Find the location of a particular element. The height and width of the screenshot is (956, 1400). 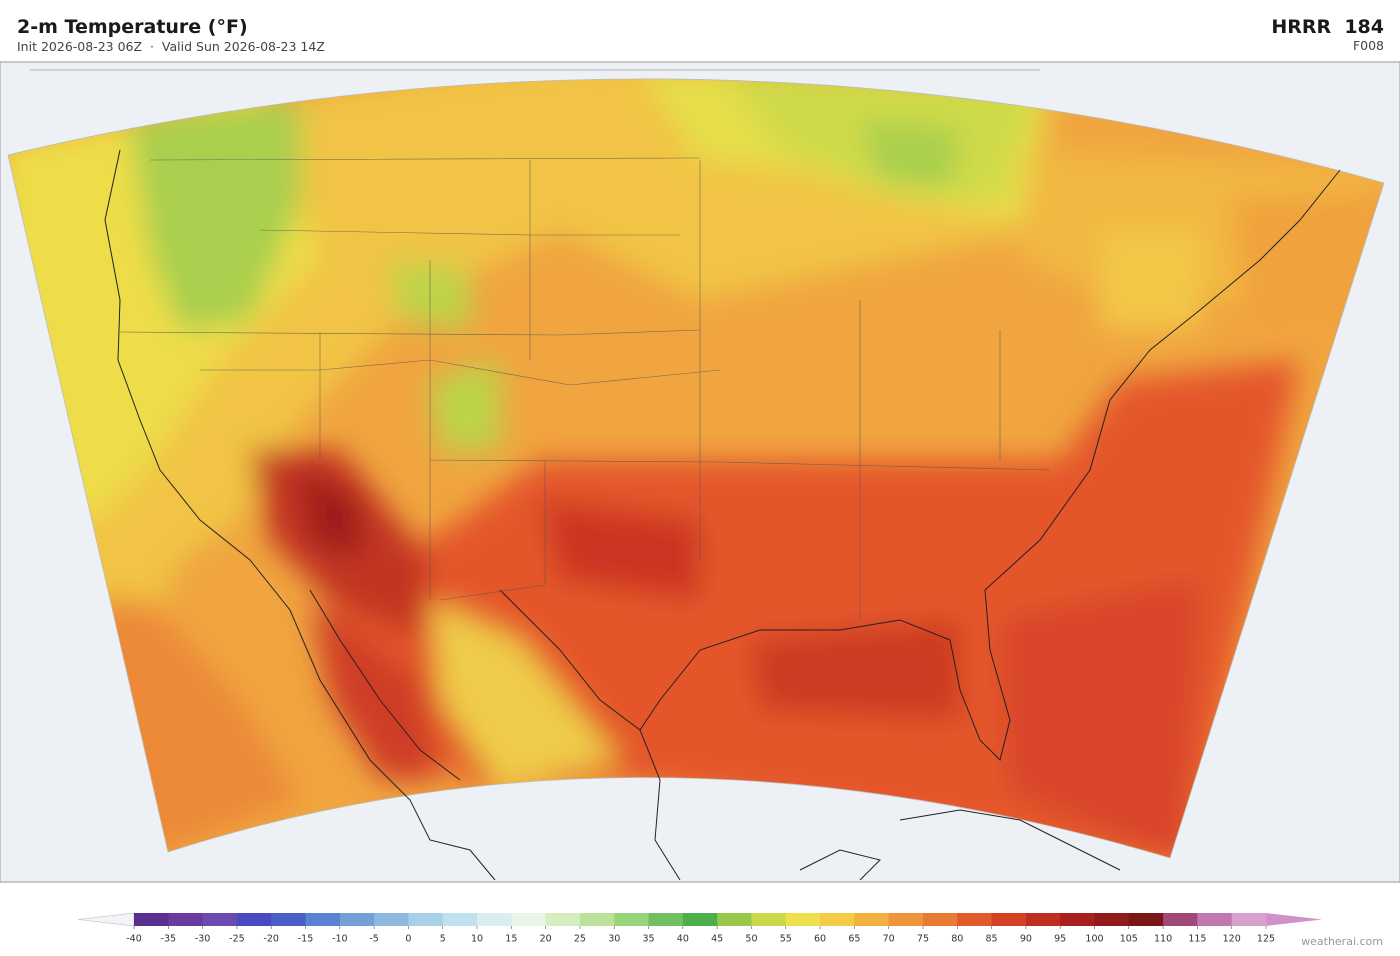

colorbar-tick-label: 5 is located at coordinates (443, 939).